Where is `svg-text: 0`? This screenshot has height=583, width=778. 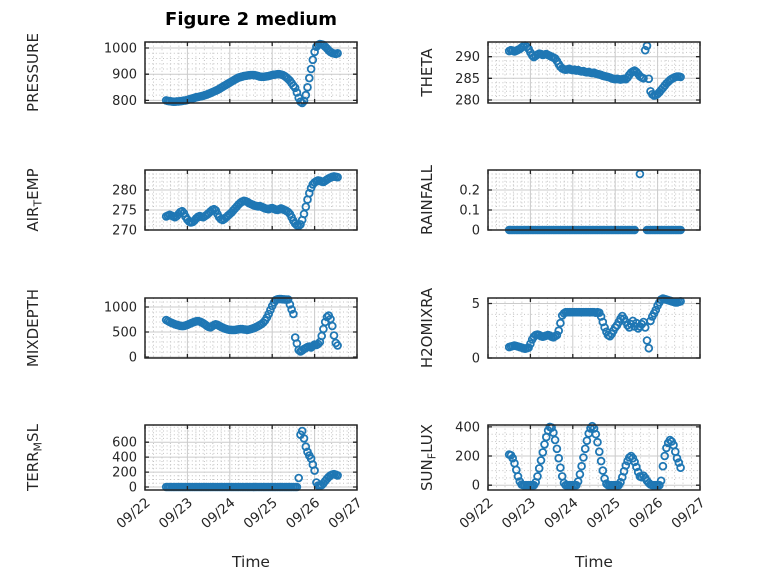 svg-text: 0 is located at coordinates (133, 358).